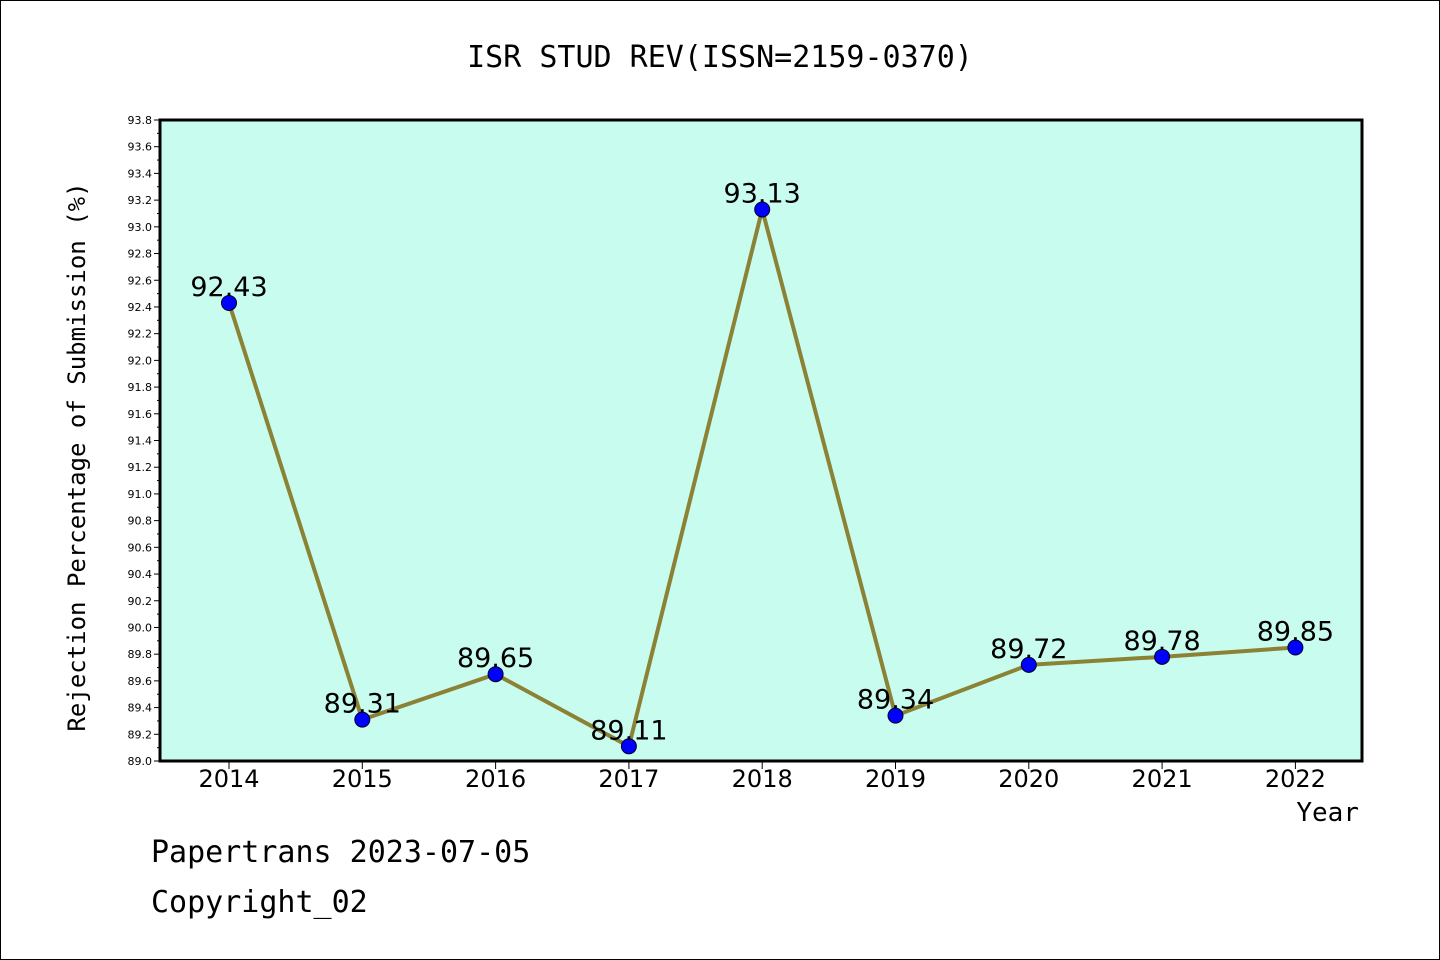  Describe the element at coordinates (495, 779) in the screenshot. I see `x-tick-label: 2016` at that location.